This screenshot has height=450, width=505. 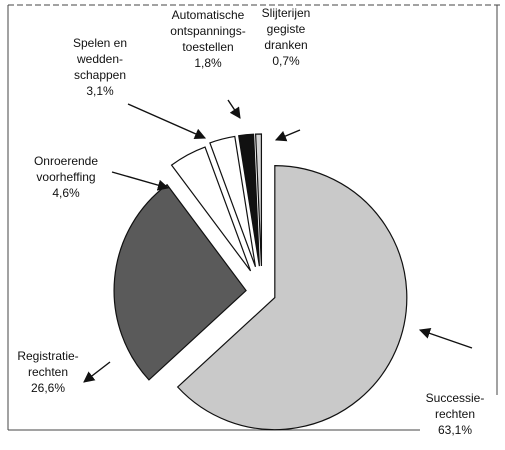 I want to click on label-line: Spelen en, so click(x=100, y=43).